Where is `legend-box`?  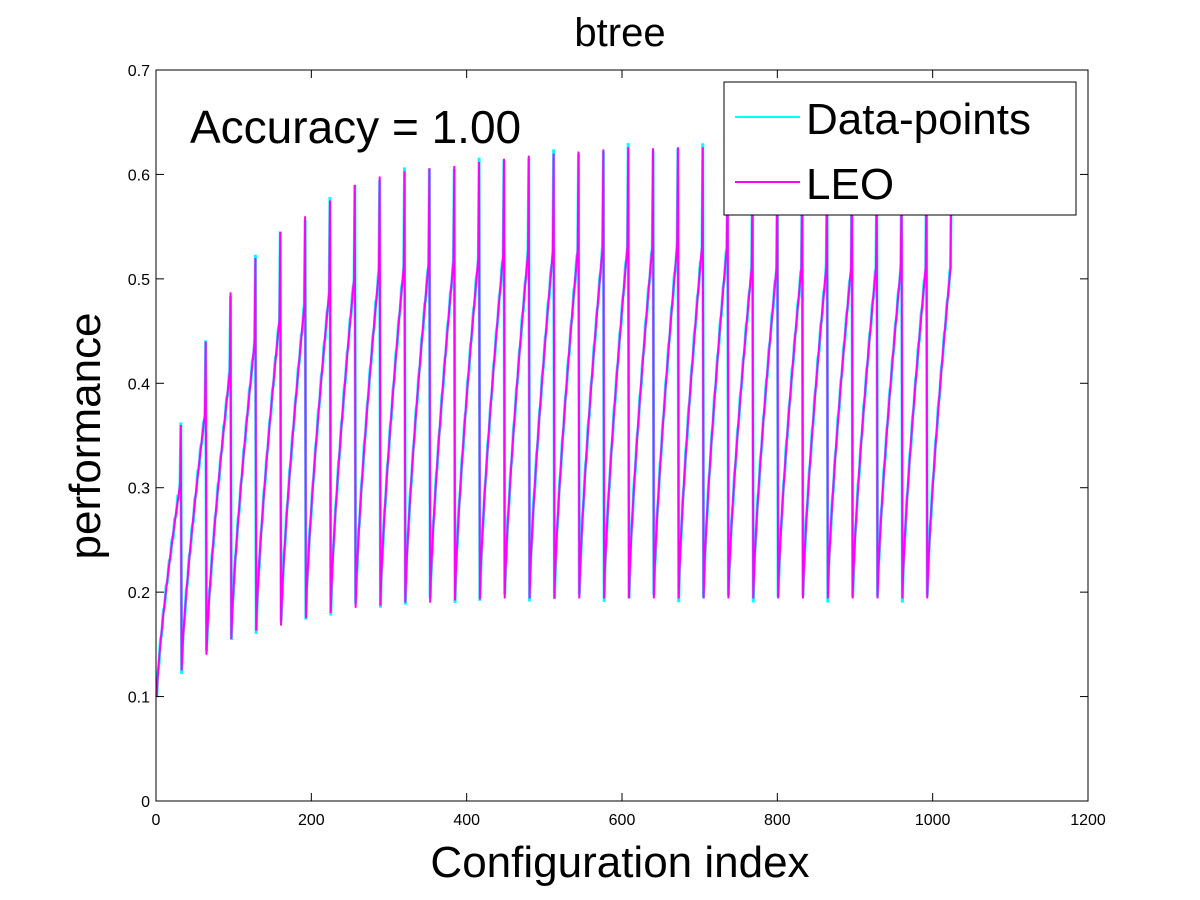
legend-box is located at coordinates (900, 148).